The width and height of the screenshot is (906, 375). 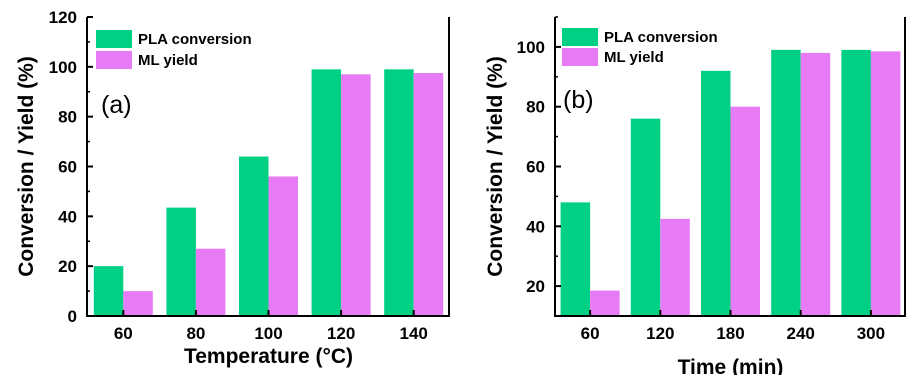 What do you see at coordinates (871, 333) in the screenshot?
I see `x-tick-label: 300` at bounding box center [871, 333].